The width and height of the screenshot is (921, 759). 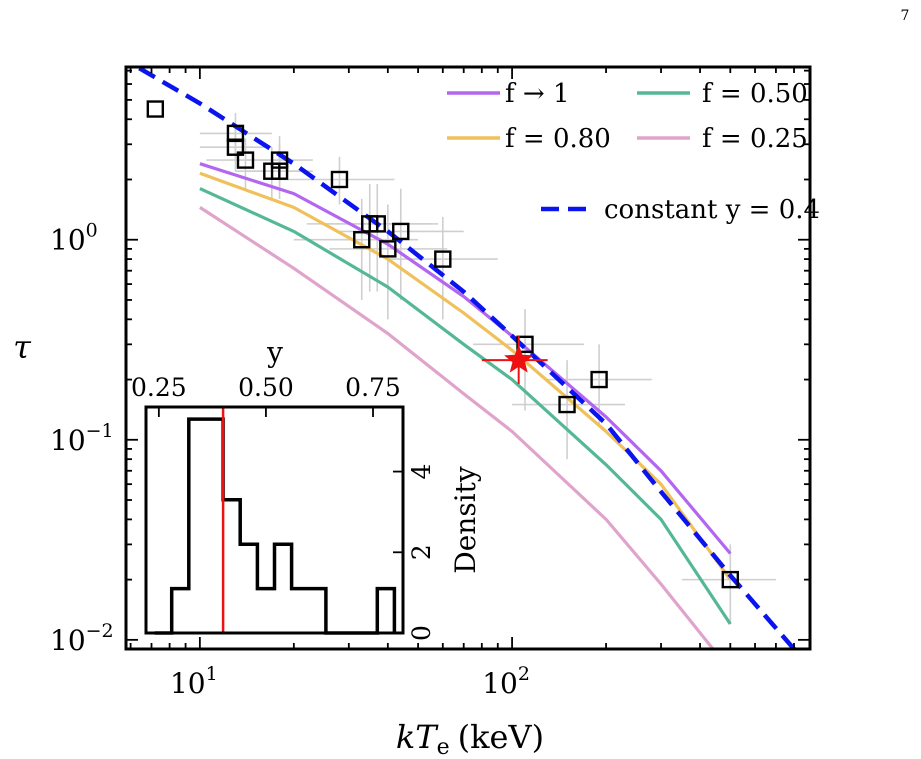 What do you see at coordinates (905, 16) in the screenshot?
I see `page-number: 7` at bounding box center [905, 16].